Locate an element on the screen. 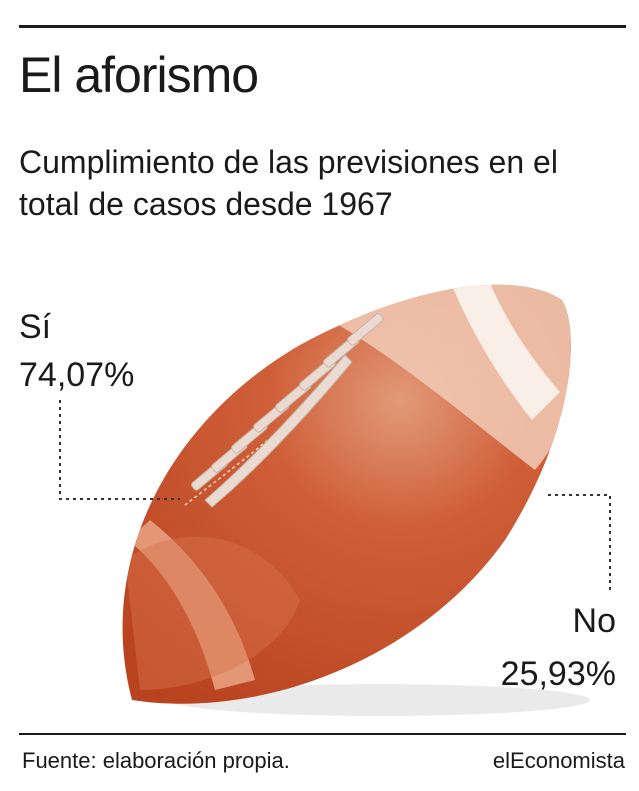  ball-laces is located at coordinates (287, 410).